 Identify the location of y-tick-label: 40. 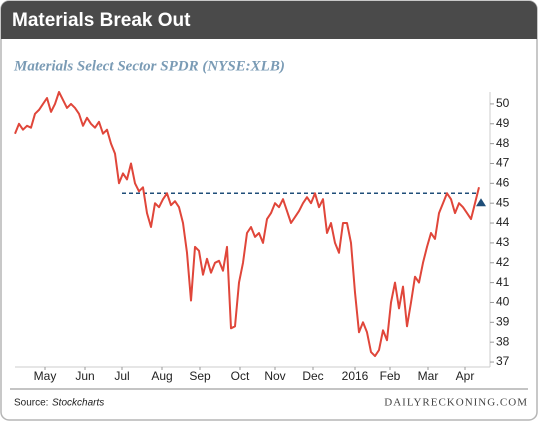
(503, 302).